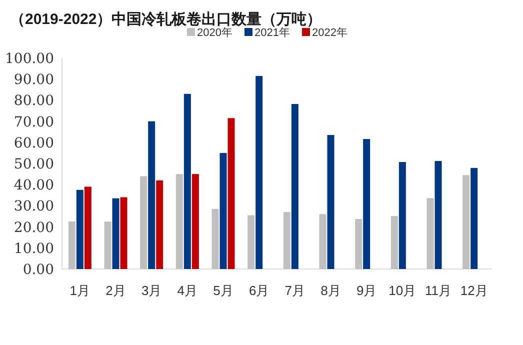 This screenshot has width=523, height=345. What do you see at coordinates (38, 270) in the screenshot?
I see `y-tick-label: 0.00` at bounding box center [38, 270].